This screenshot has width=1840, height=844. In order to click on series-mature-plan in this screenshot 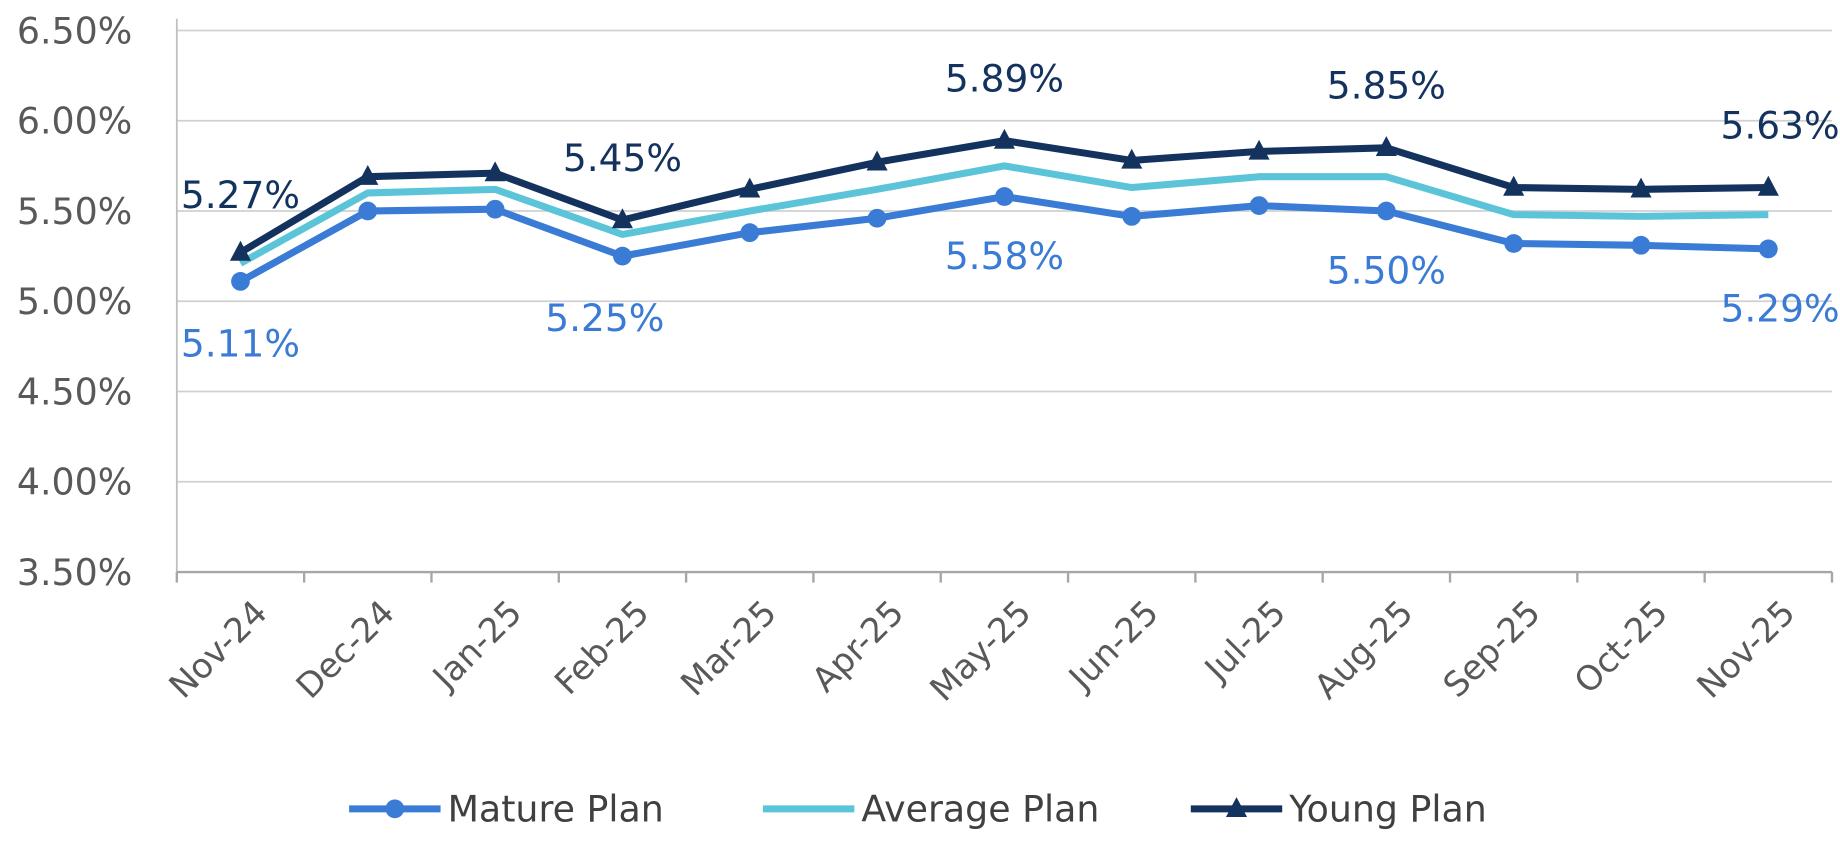, I will do `click(1004, 239)`.